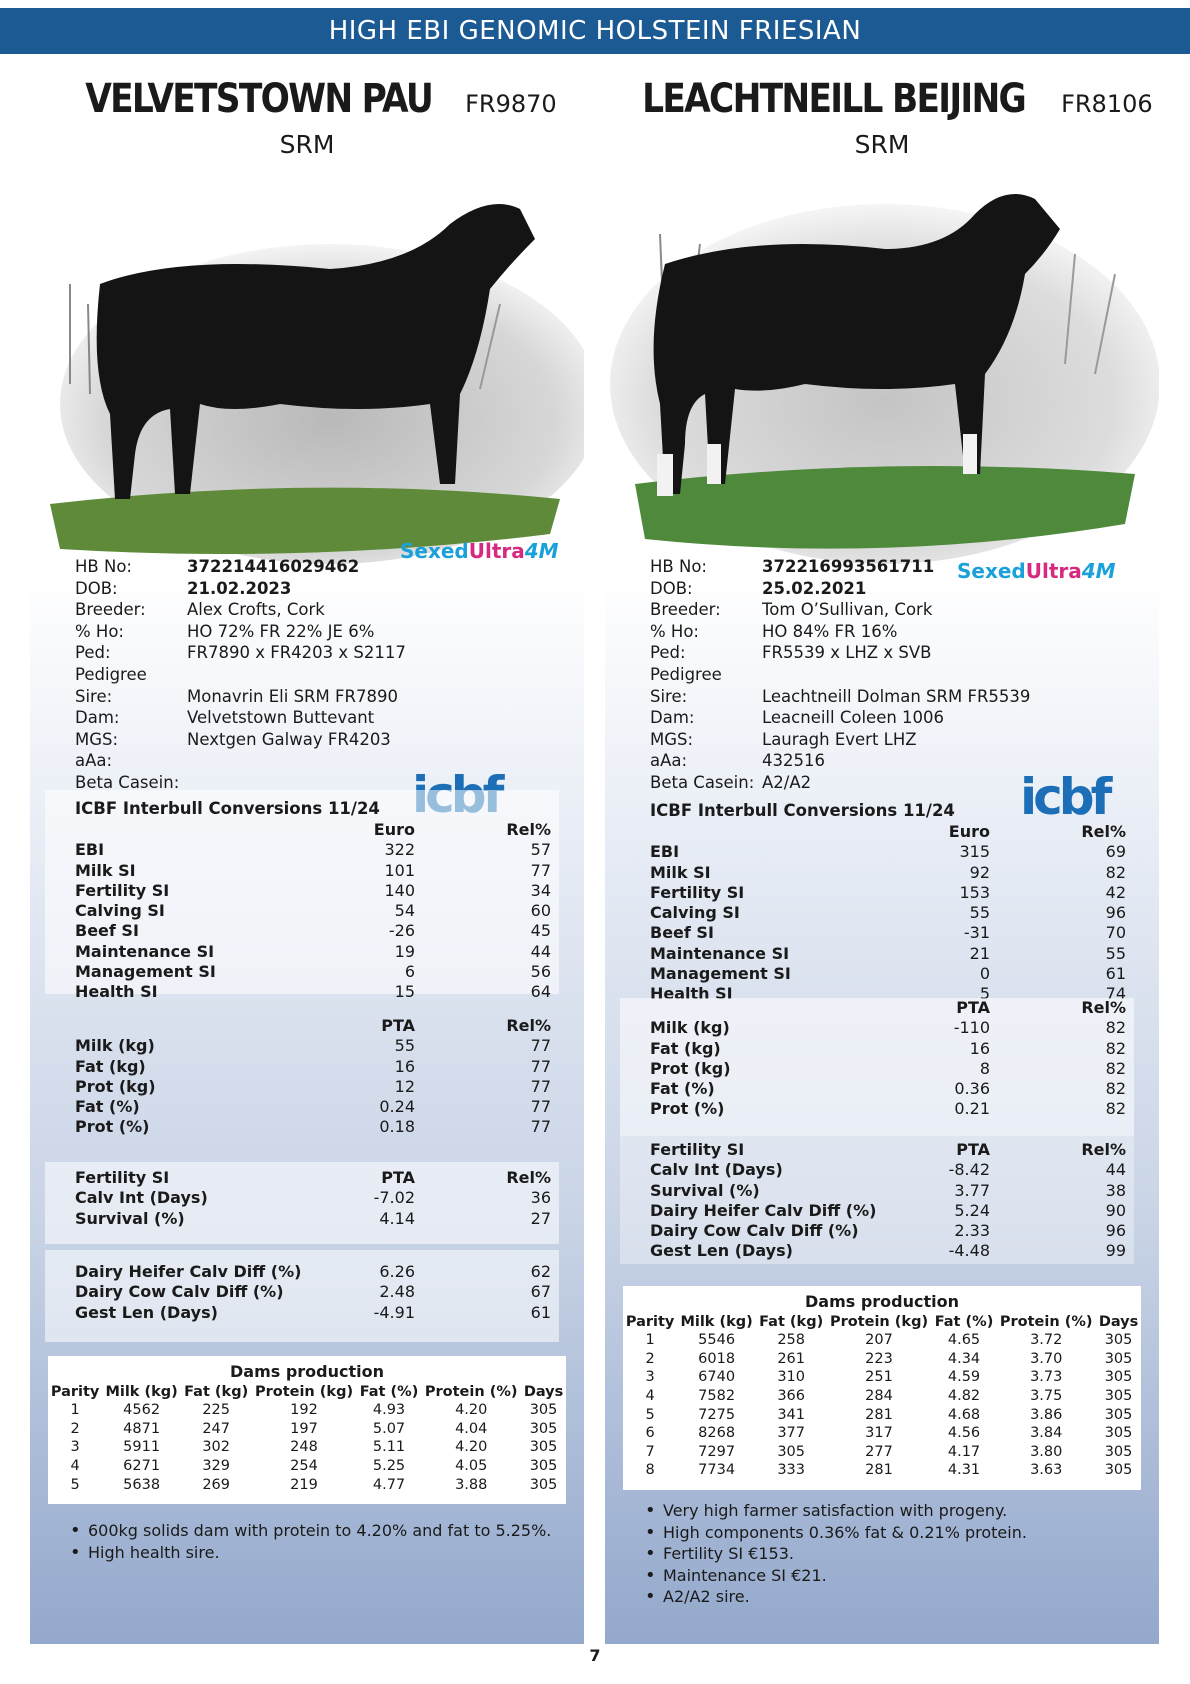  What do you see at coordinates (889, 1396) in the screenshot?
I see `table-row: 4 7582 366 284 4.82 3.75 305` at bounding box center [889, 1396].